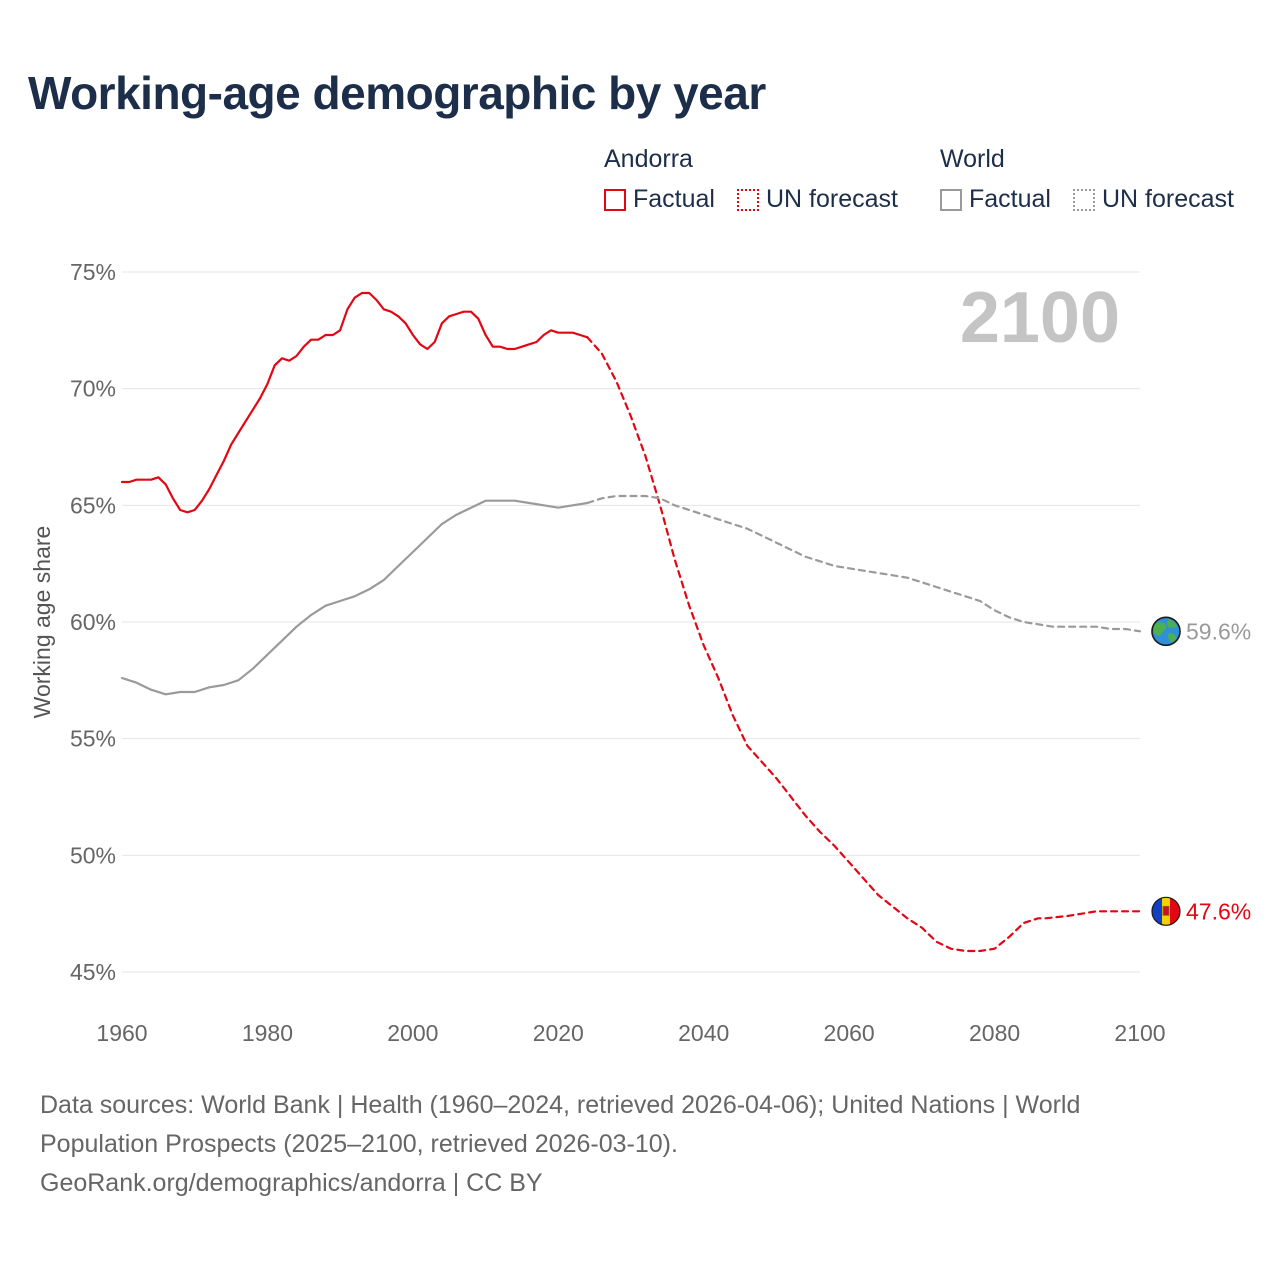  What do you see at coordinates (412, 1033) in the screenshot?
I see `x-tick-label: 2000` at bounding box center [412, 1033].